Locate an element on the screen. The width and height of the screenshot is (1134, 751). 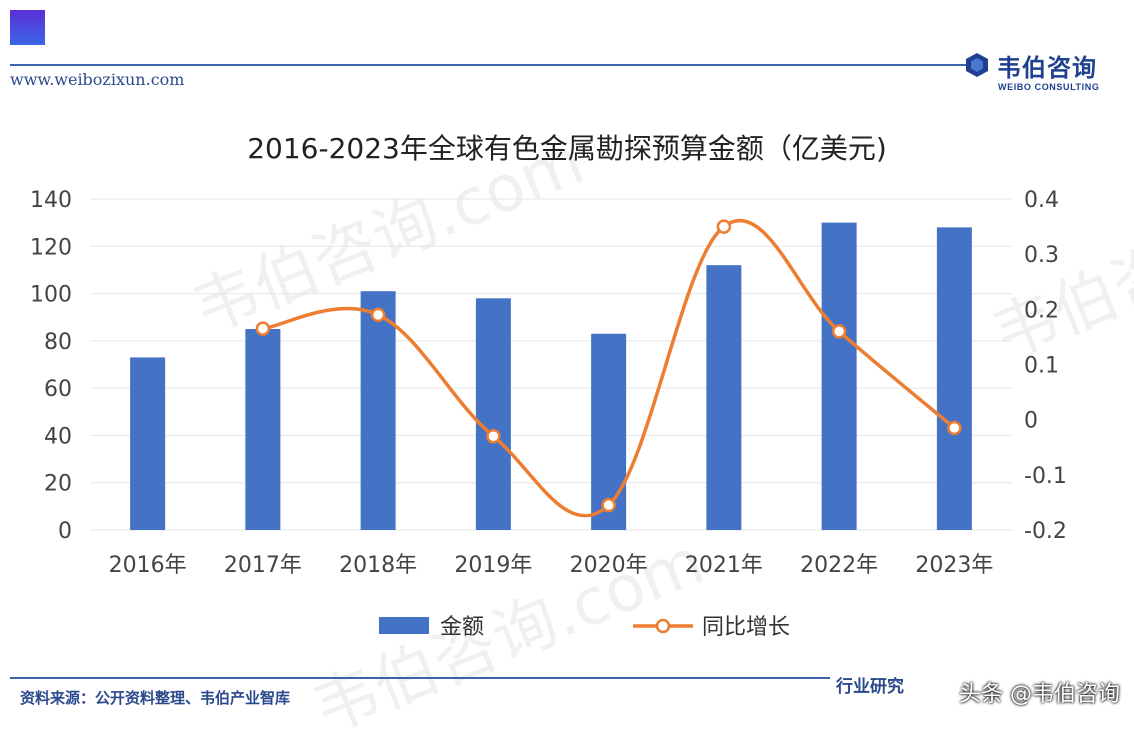
source-note: 资料来源：公开资料整理、韦伯产业智库 is located at coordinates (155, 698).